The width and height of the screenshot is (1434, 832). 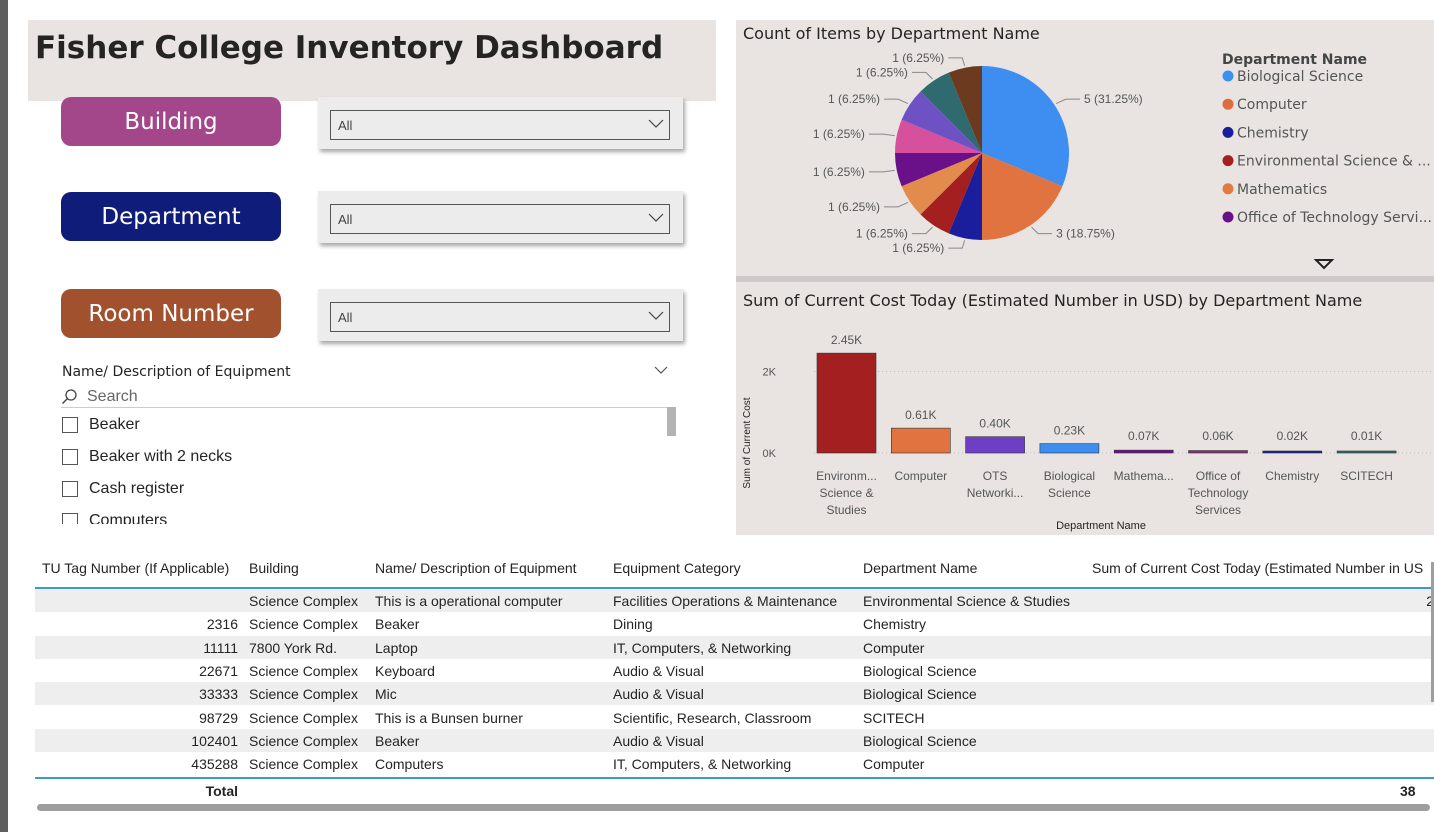 What do you see at coordinates (349, 48) in the screenshot?
I see `page-title: Fisher College Inventory Dashboard` at bounding box center [349, 48].